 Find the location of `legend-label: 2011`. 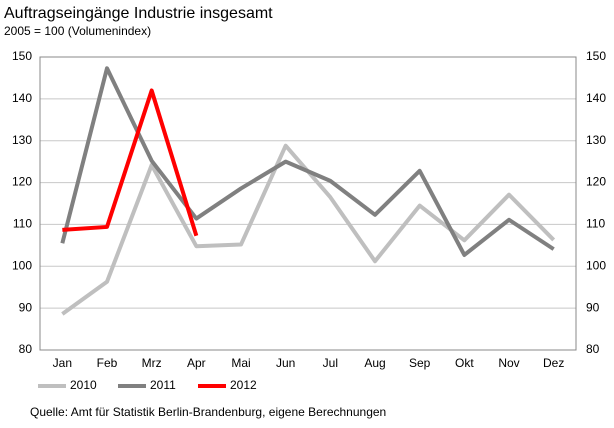

legend-label: 2011 is located at coordinates (163, 385).